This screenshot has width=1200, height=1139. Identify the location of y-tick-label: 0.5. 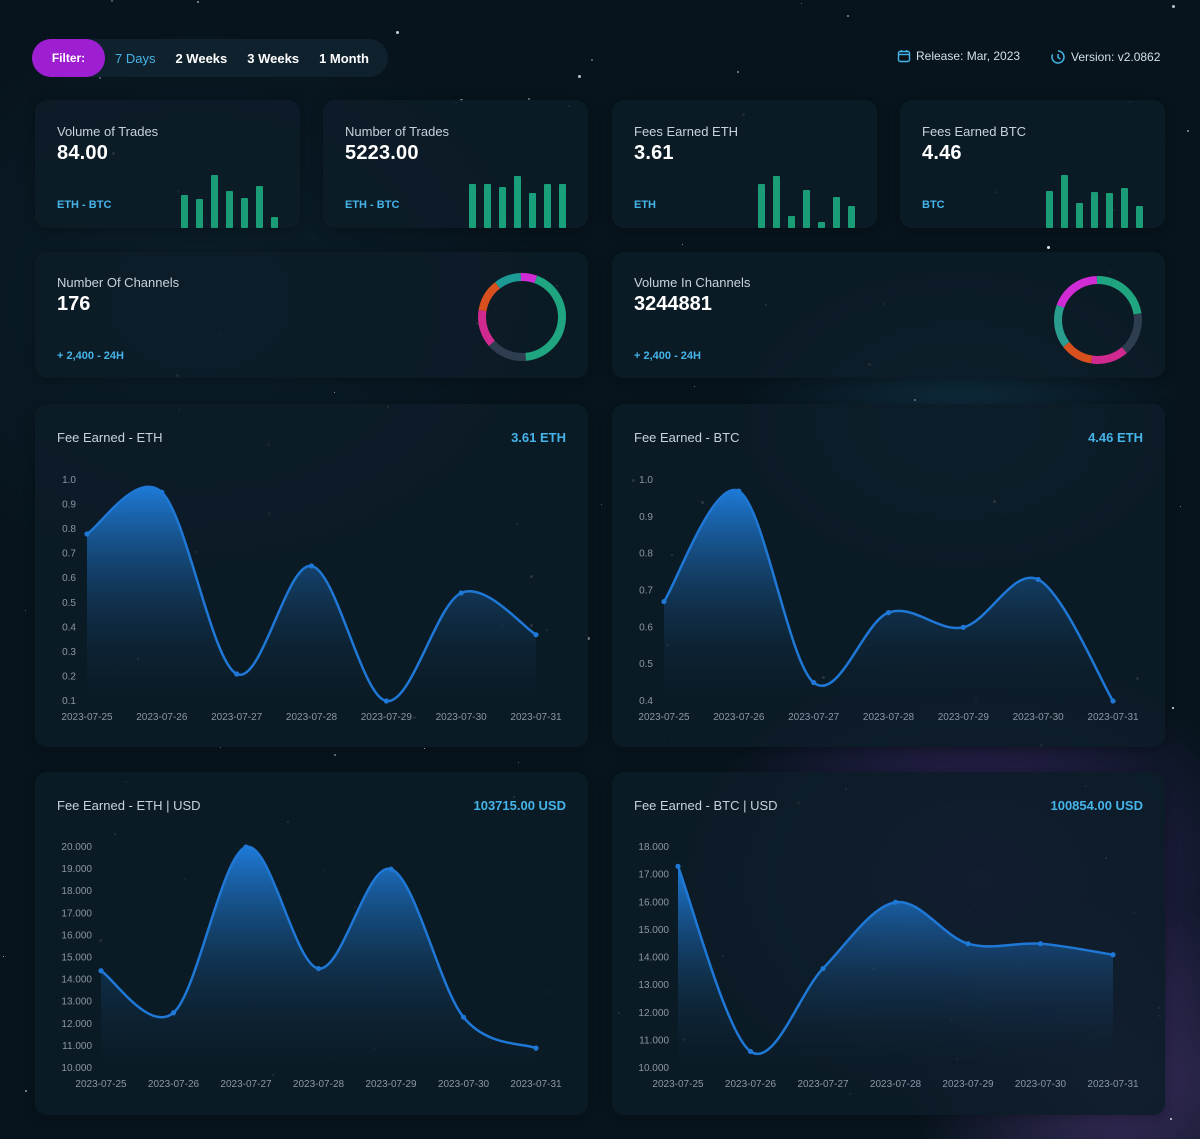
(646, 664).